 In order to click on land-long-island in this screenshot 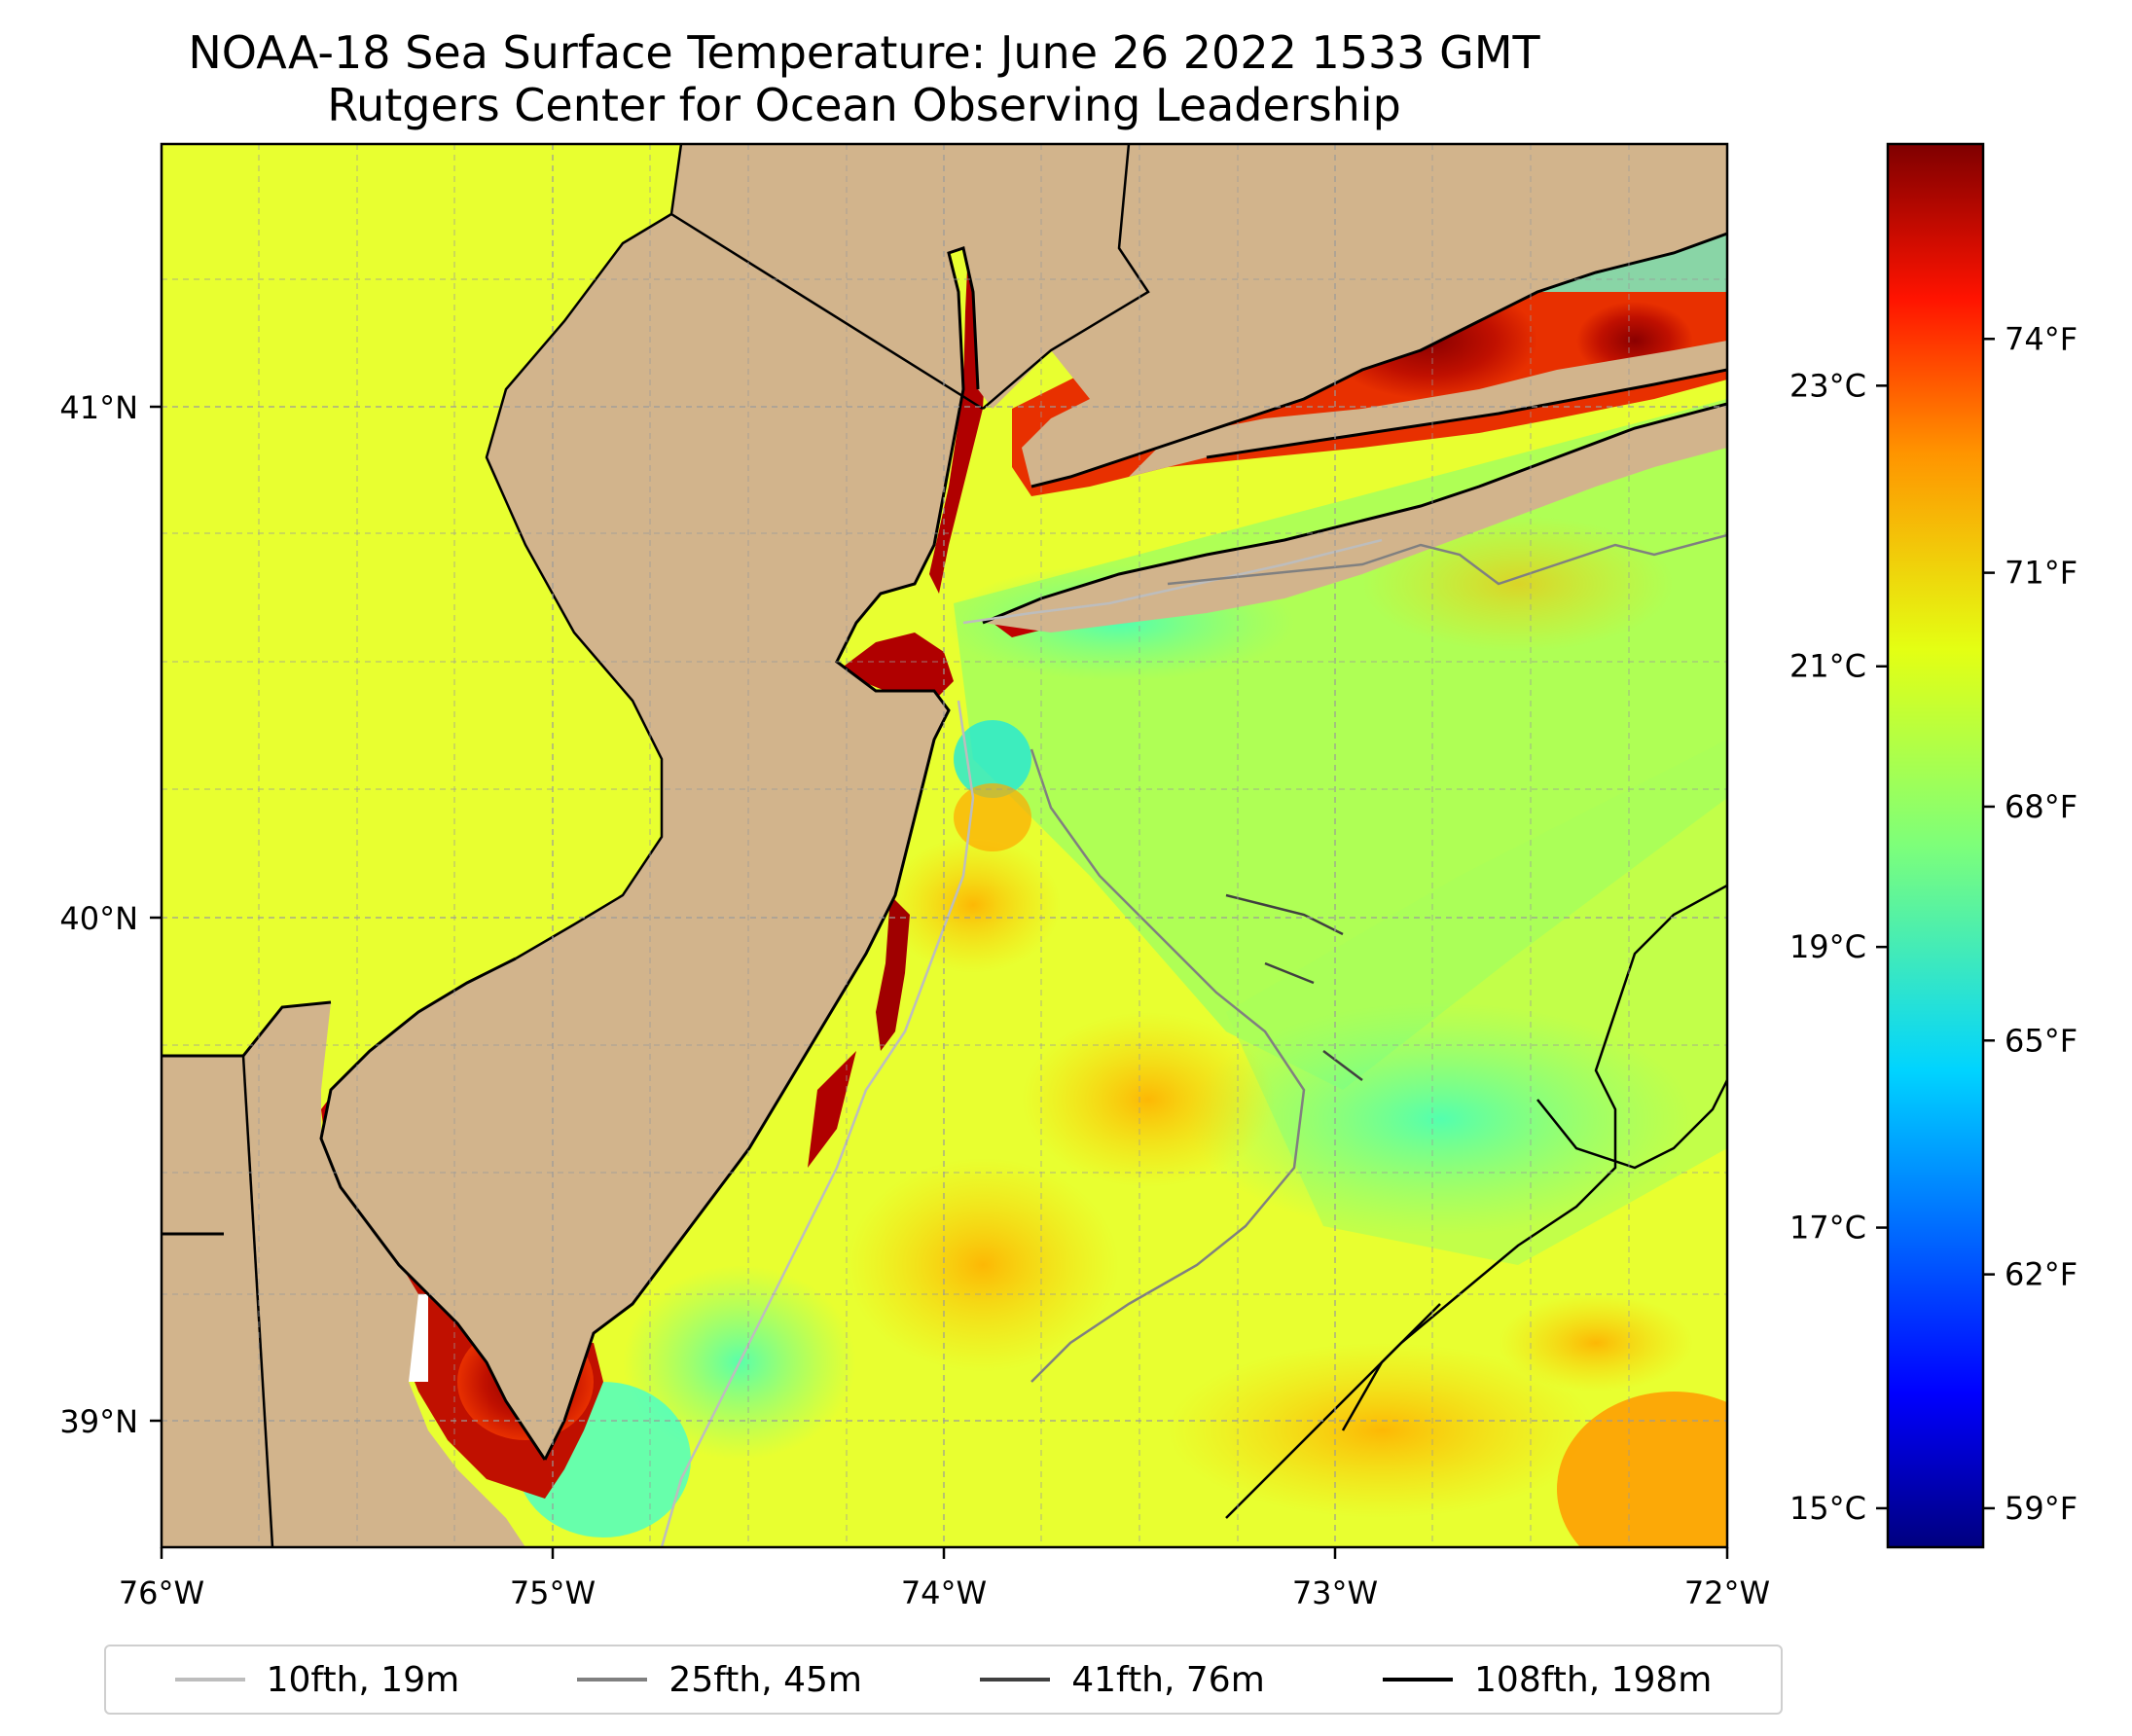, I will do `click(1355, 518)`.